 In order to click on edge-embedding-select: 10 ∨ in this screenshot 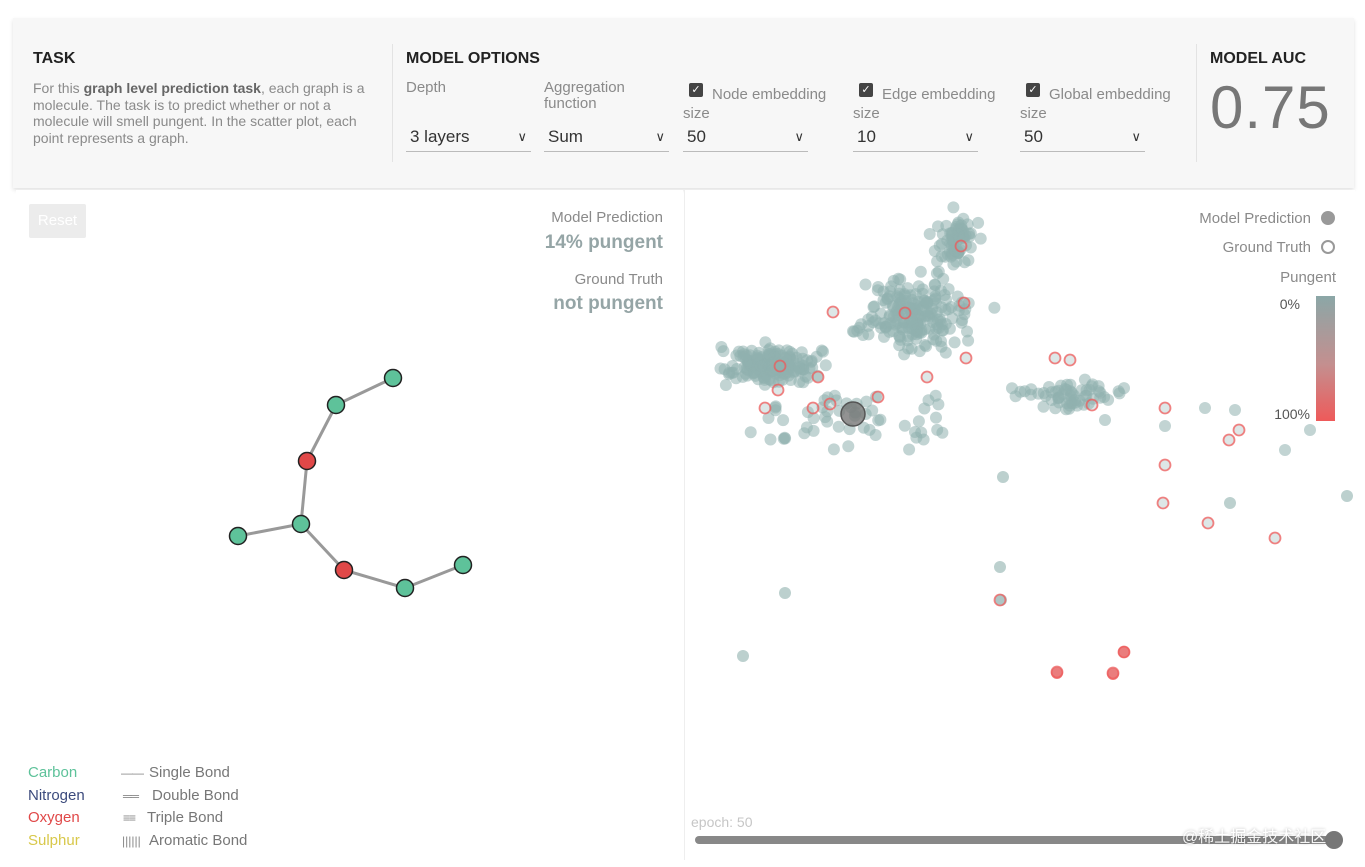, I will do `click(915, 137)`.